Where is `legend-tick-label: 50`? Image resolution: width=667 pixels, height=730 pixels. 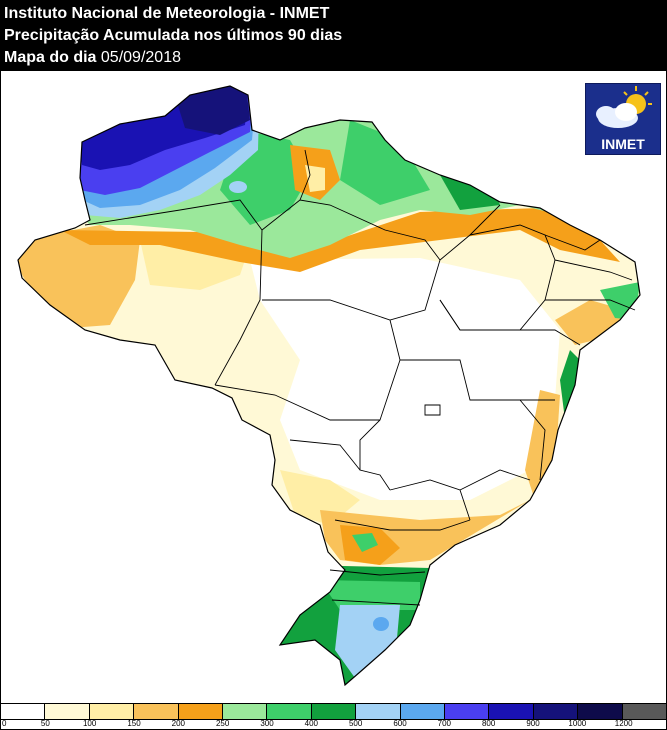 legend-tick-label: 50 is located at coordinates (45, 723).